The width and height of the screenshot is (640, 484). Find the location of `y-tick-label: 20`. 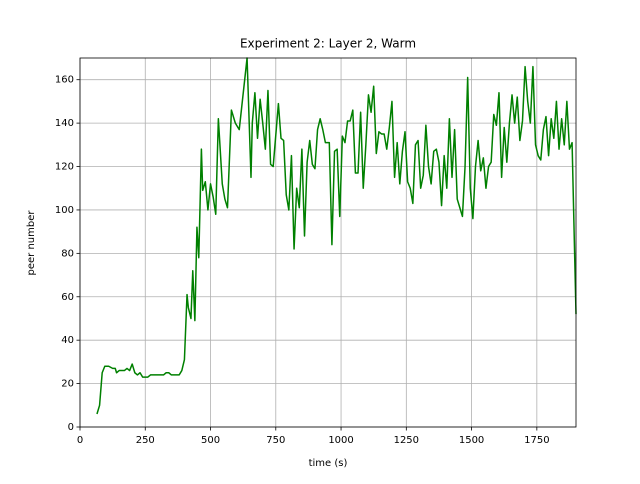

y-tick-label: 20 is located at coordinates (67, 384).